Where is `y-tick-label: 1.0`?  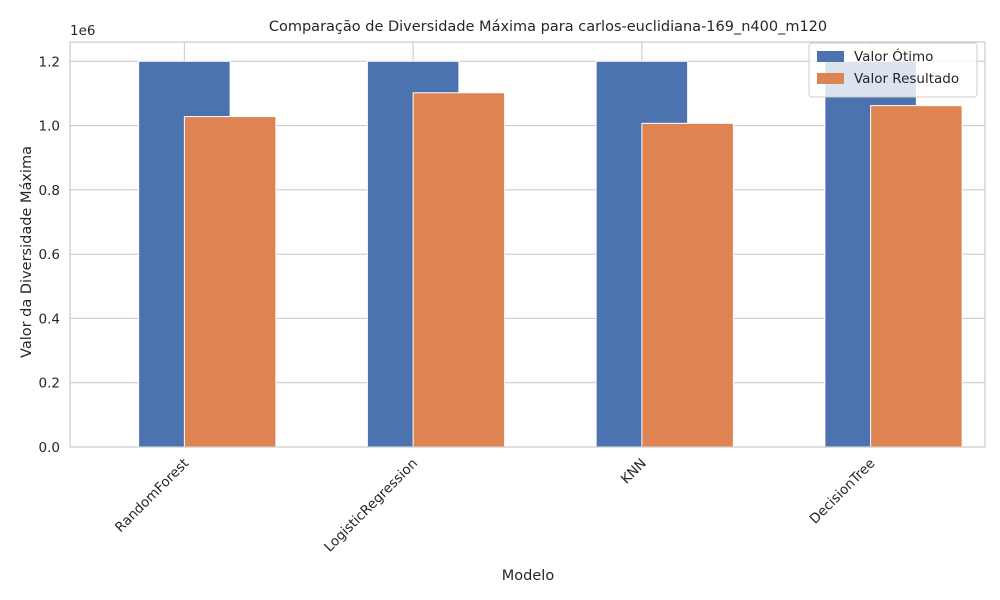 y-tick-label: 1.0 is located at coordinates (49, 127).